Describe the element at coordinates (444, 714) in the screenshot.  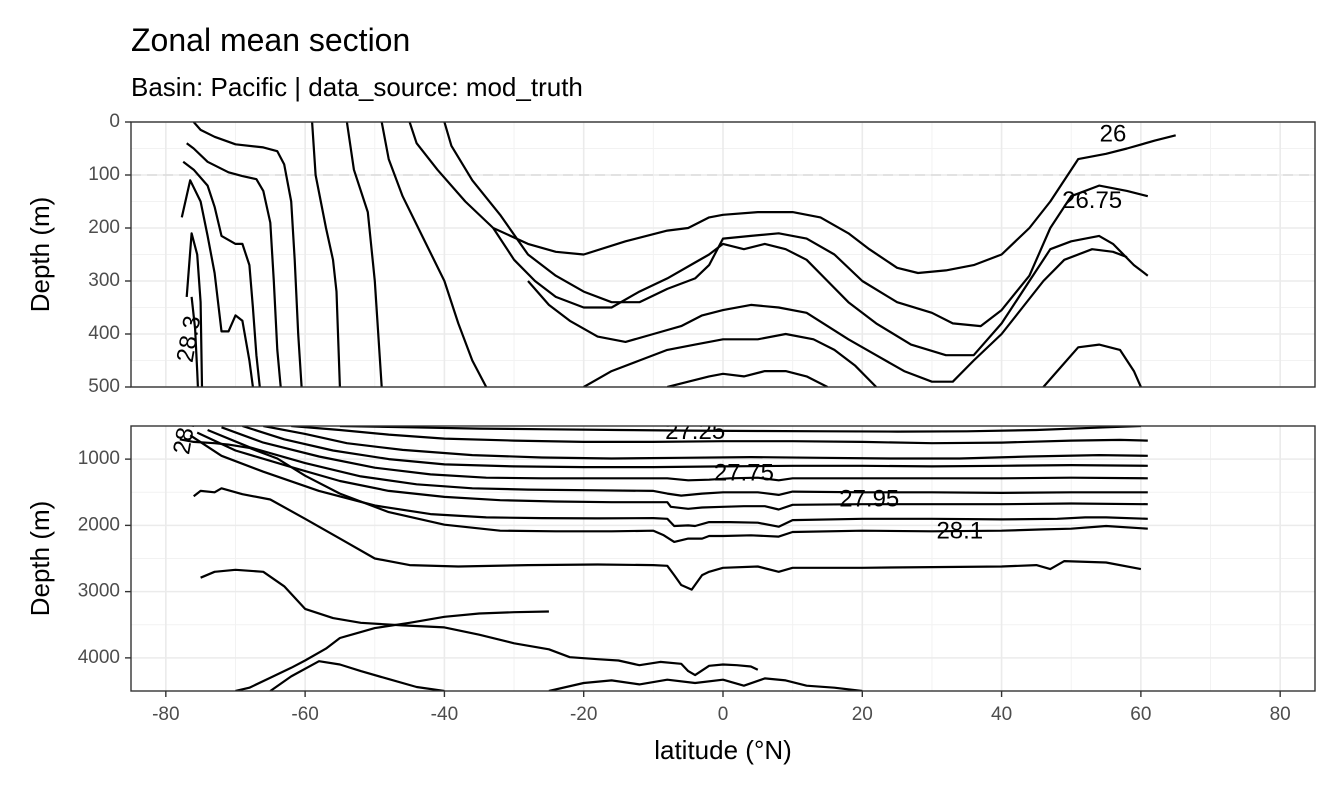
I see `x-tick-label: -40` at that location.